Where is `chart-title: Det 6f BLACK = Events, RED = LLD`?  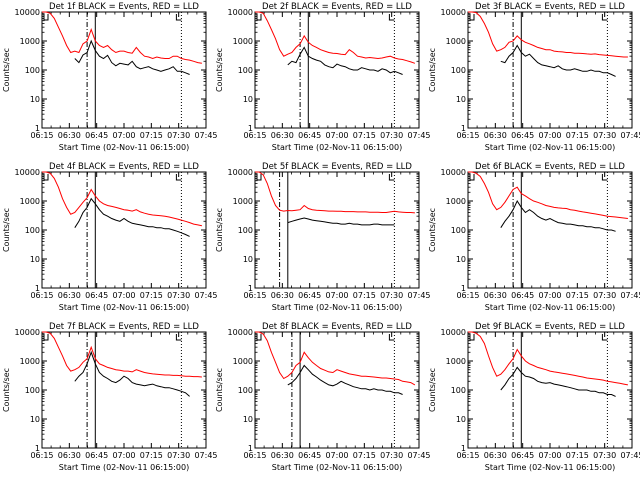 chart-title: Det 6f BLACK = Events, RED = LLD is located at coordinates (550, 167).